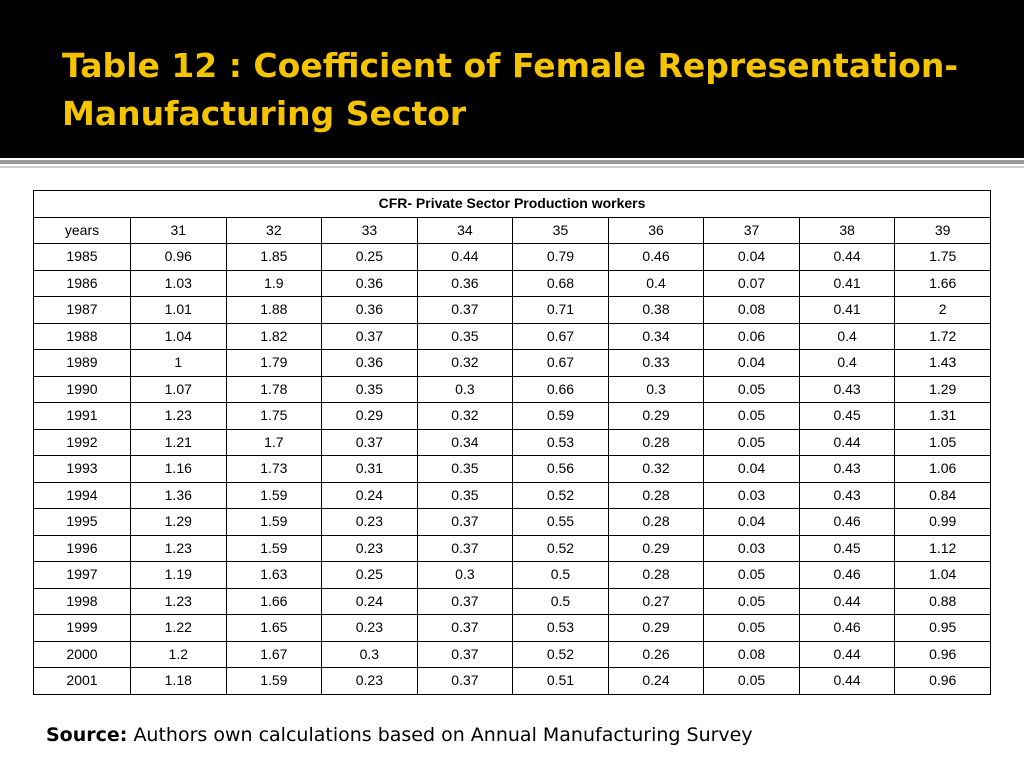 This screenshot has height=768, width=1024. Describe the element at coordinates (942, 548) in the screenshot. I see `value-cell: 1.12` at that location.